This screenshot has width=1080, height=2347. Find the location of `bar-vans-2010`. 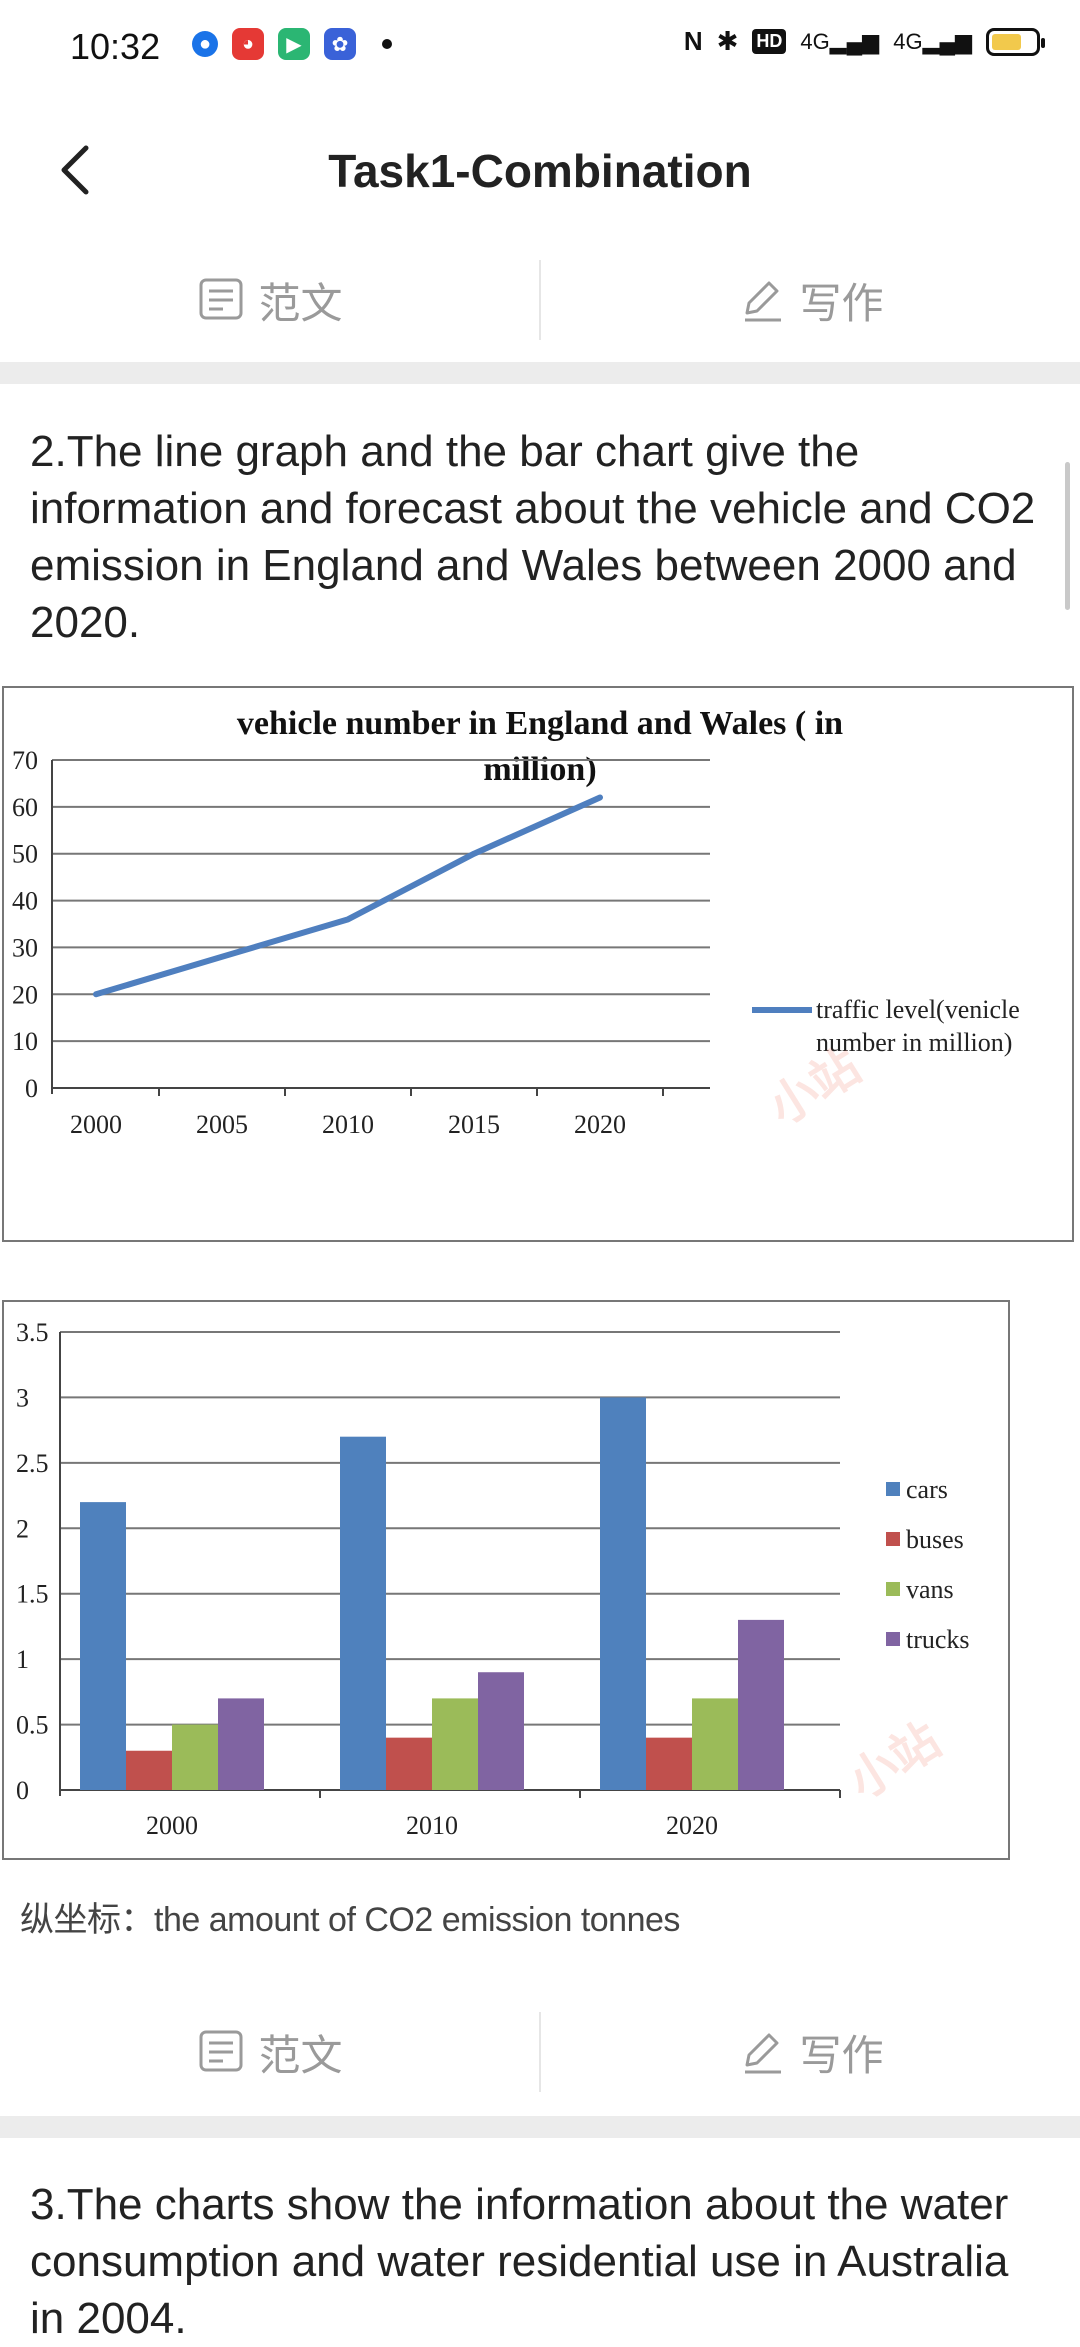

bar-vans-2010 is located at coordinates (455, 1744).